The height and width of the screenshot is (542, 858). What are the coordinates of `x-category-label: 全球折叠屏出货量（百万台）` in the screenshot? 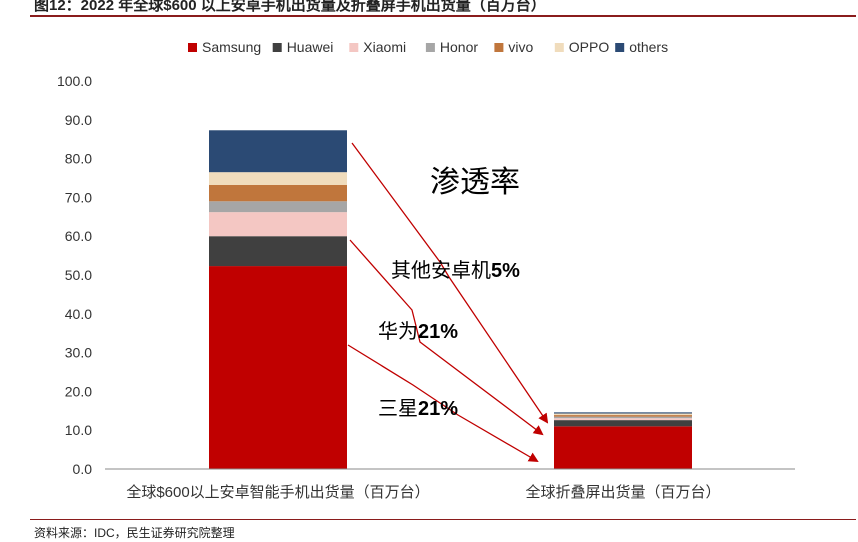 It's located at (622, 492).